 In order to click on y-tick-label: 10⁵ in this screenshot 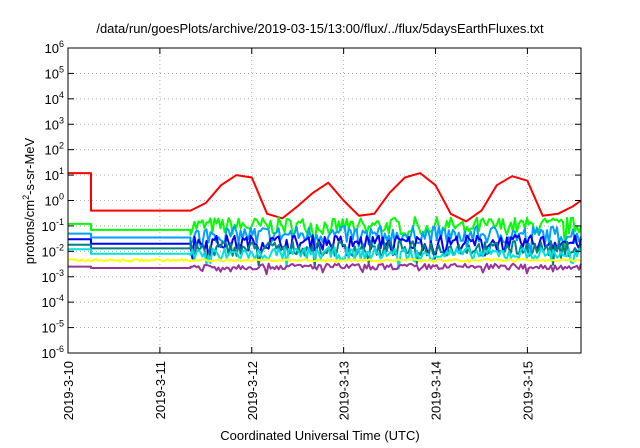, I will do `click(54, 72)`.